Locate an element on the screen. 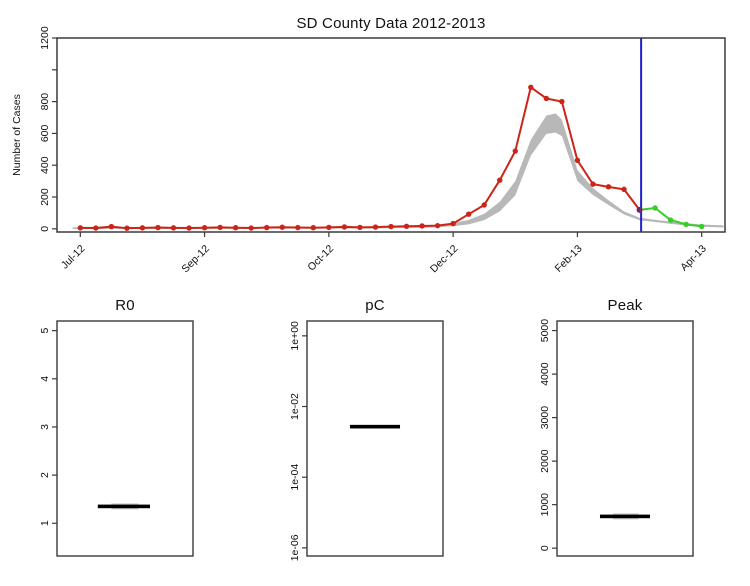 Image resolution: width=750 pixels, height=586 pixels. svg-text: Jul-12 is located at coordinates (73, 257).